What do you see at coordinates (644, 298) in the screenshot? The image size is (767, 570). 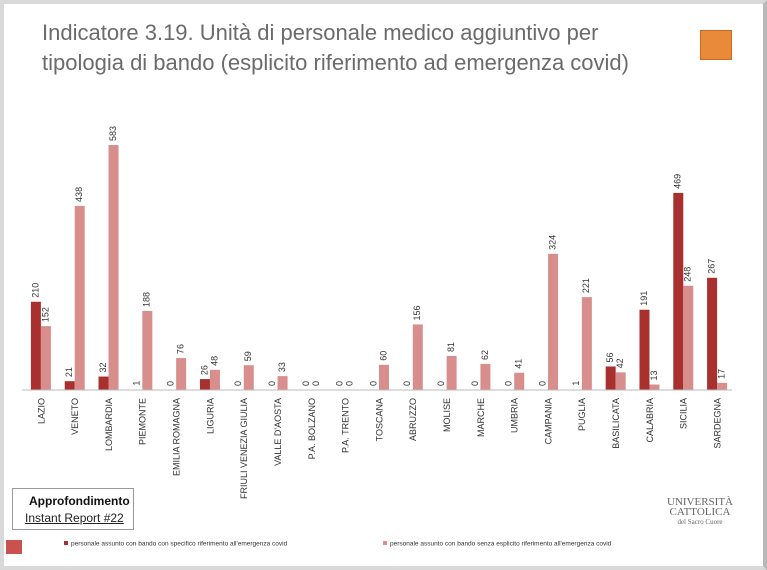 I see `data-label: 191` at bounding box center [644, 298].